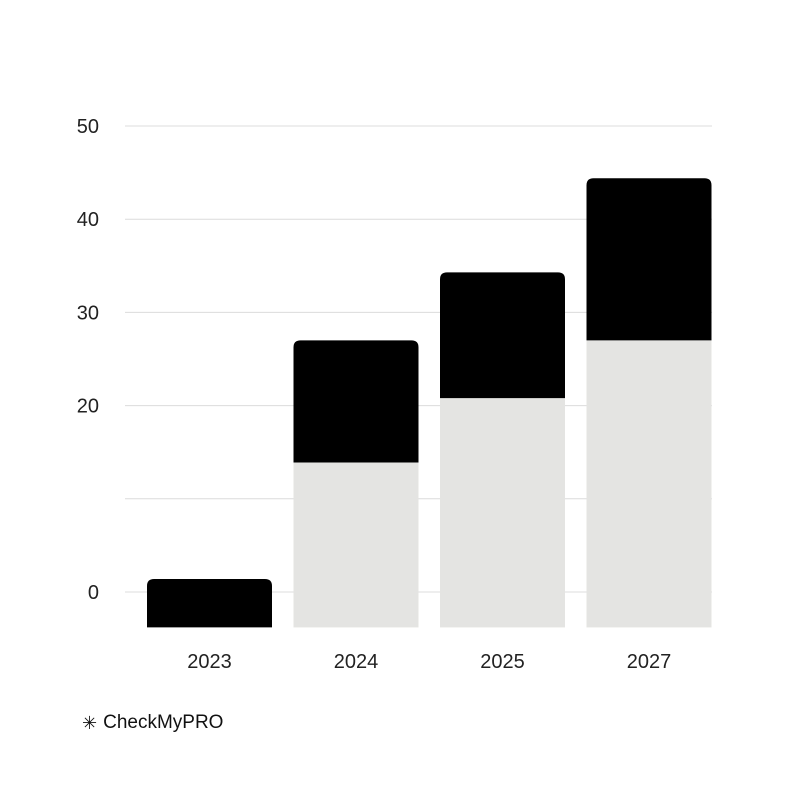 This screenshot has width=800, height=800. What do you see at coordinates (502, 662) in the screenshot?
I see `x-tick-label: 2025` at bounding box center [502, 662].